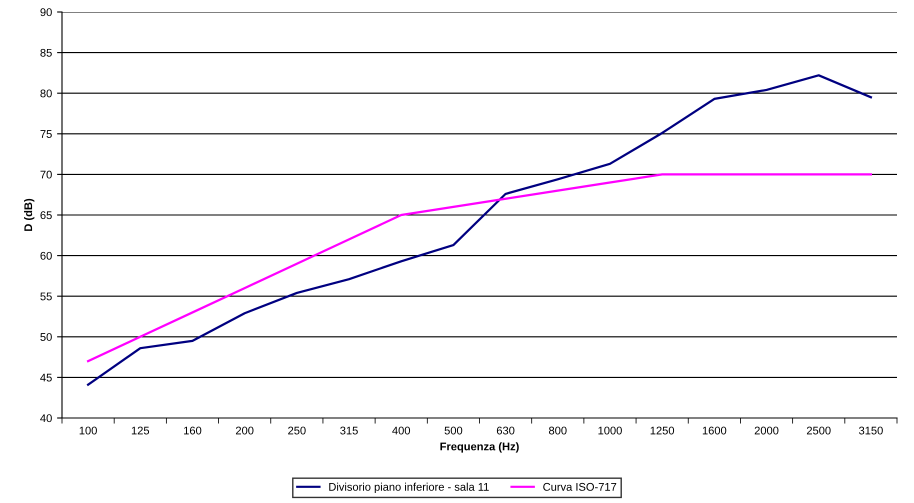 The height and width of the screenshot is (503, 914). What do you see at coordinates (401, 430) in the screenshot?
I see `x-tick-label: 400` at bounding box center [401, 430].